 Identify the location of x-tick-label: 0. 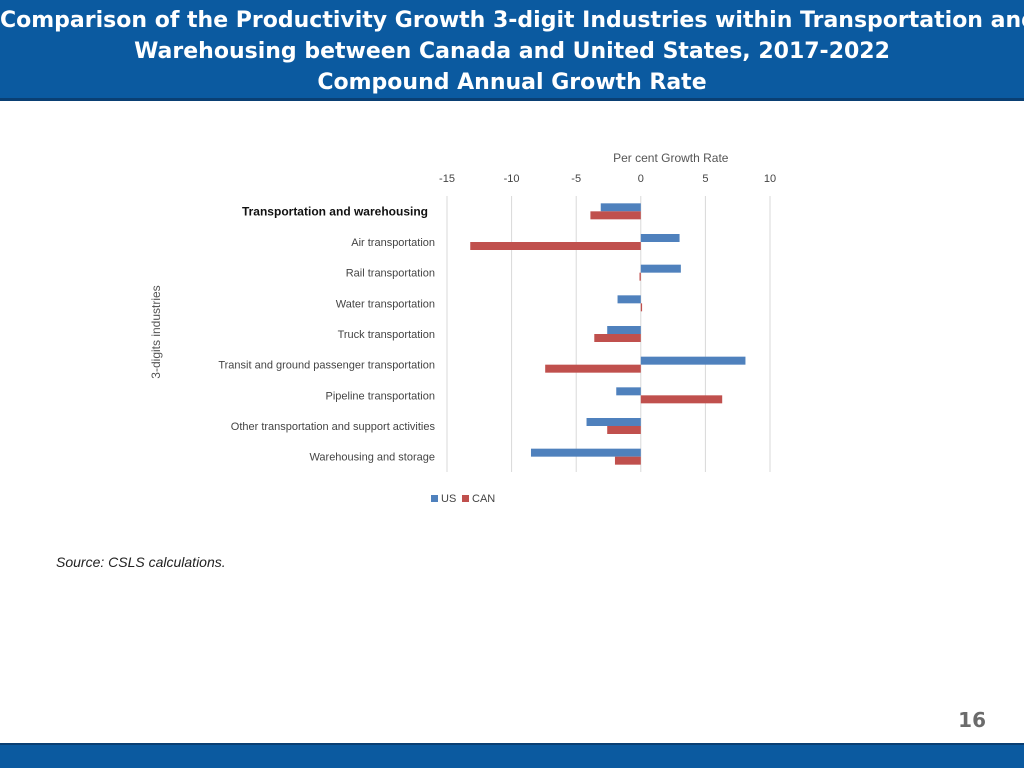
(641, 179).